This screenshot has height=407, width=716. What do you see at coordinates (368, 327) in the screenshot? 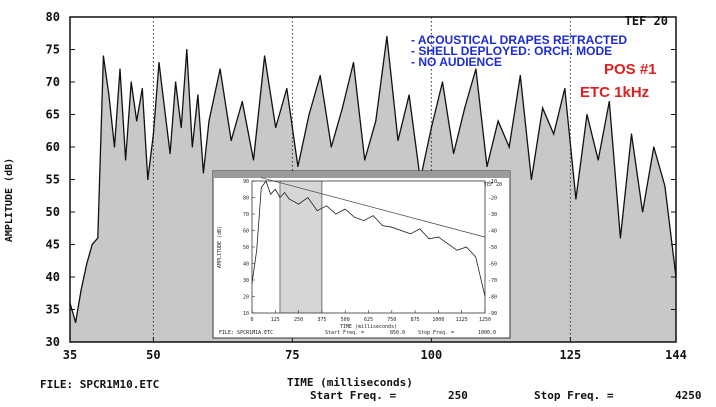
I see `inset-x-axis-label: TIME (milliseconds)` at bounding box center [368, 327].